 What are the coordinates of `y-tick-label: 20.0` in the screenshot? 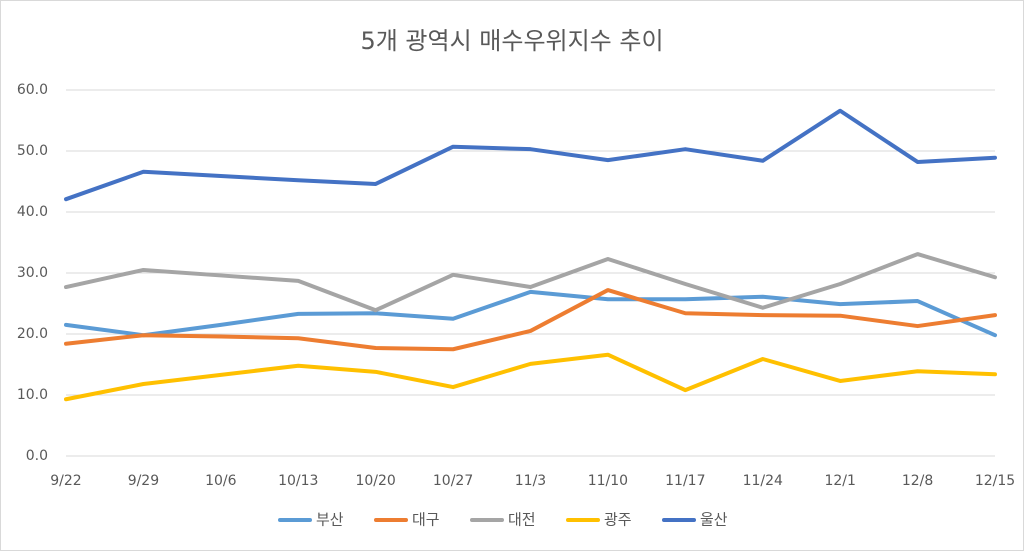 It's located at (32, 334).